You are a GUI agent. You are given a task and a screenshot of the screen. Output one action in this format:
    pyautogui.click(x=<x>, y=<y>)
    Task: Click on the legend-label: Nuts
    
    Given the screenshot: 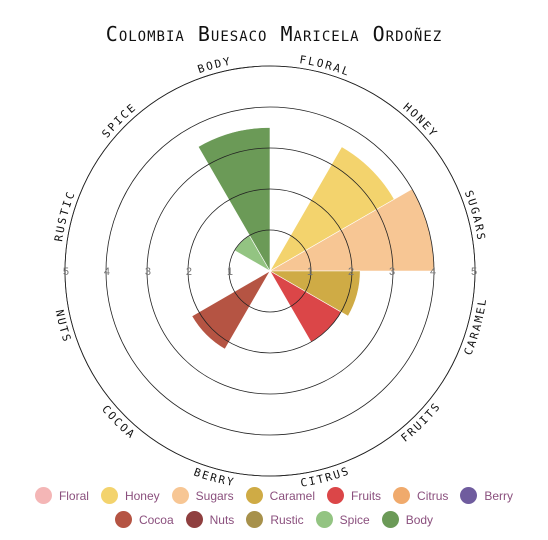 What is the action you would take?
    pyautogui.click(x=222, y=519)
    